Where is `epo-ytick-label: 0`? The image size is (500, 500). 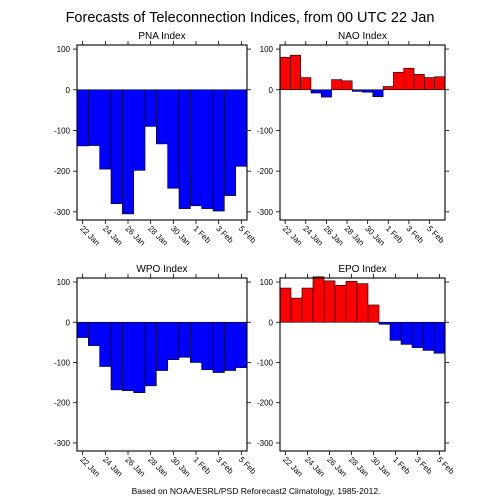 epo-ytick-label: 0 is located at coordinates (271, 322).